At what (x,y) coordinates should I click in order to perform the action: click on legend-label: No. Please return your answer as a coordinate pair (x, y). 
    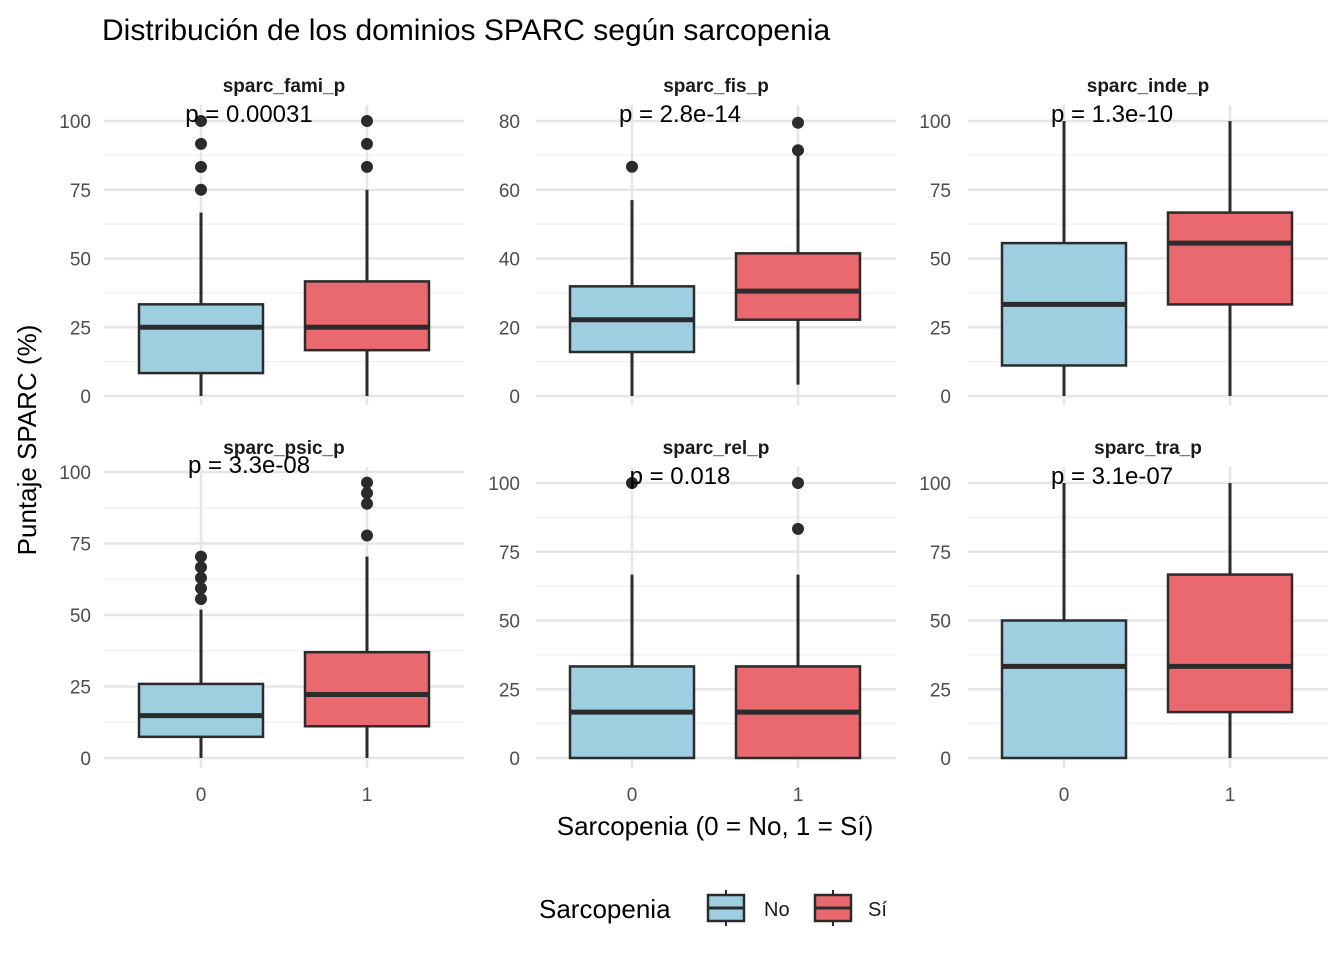
    Looking at the image, I should click on (777, 910).